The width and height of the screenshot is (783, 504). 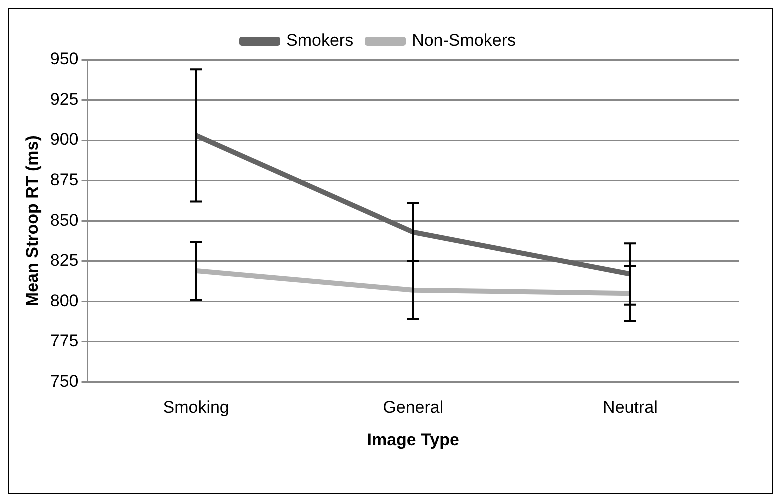 I want to click on y-tick-label: 875, so click(x=64, y=180).